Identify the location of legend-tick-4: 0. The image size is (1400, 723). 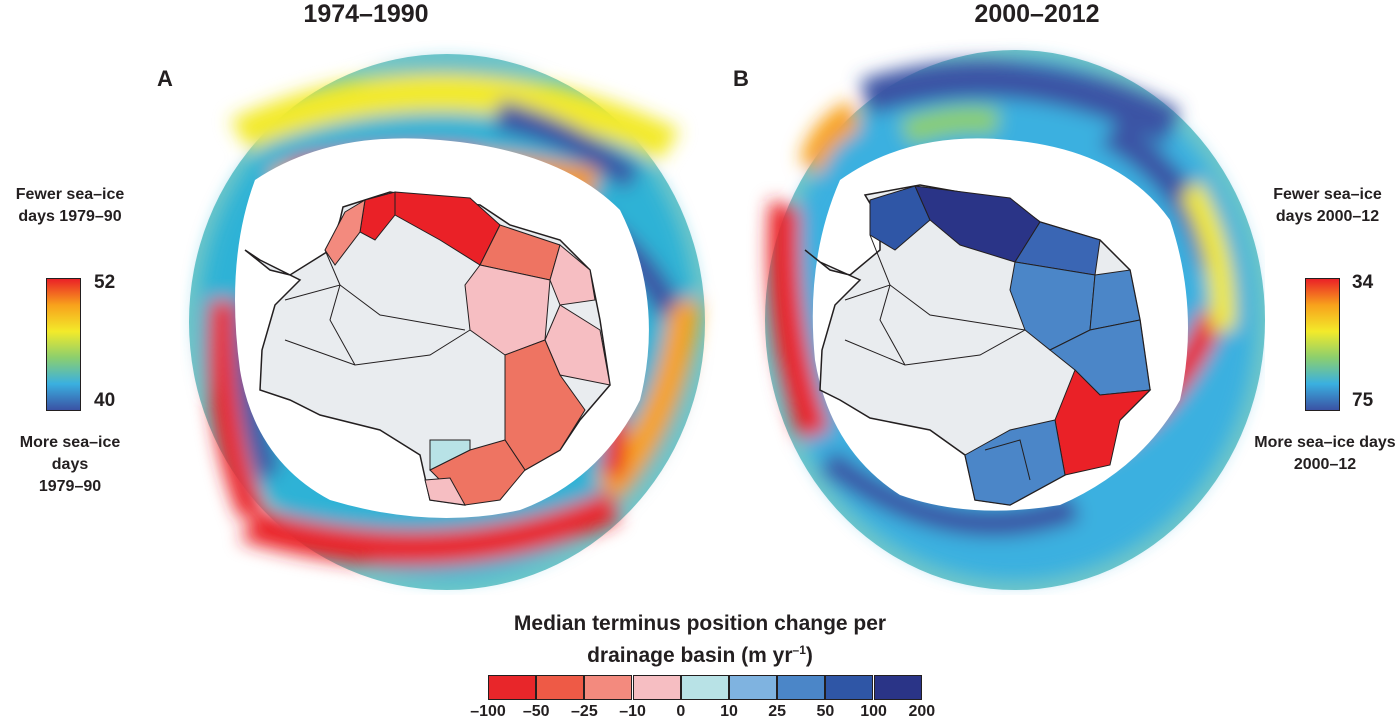
(681, 711).